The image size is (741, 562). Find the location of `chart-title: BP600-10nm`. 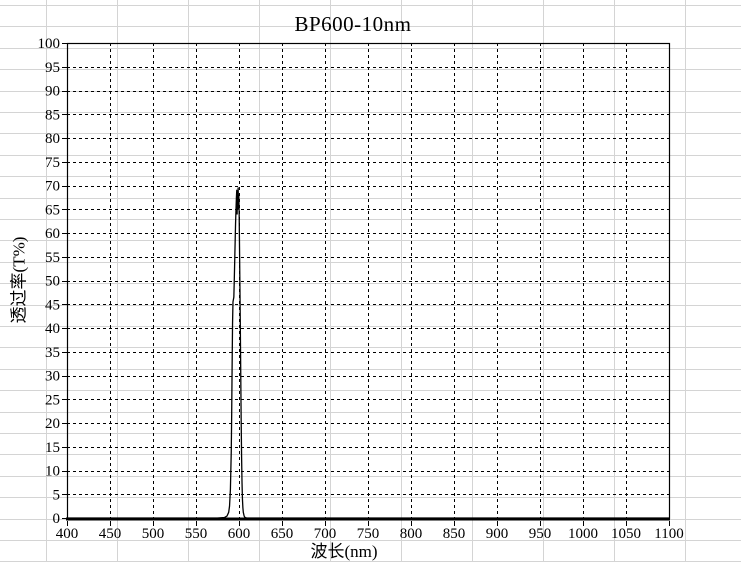

chart-title: BP600-10nm is located at coordinates (353, 24).